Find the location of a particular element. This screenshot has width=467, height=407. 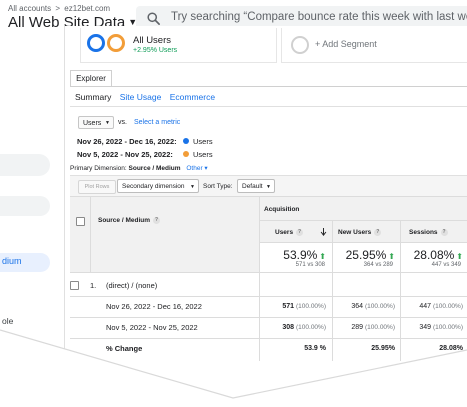

subtab-bar: Summary Site Usage Ecommerce is located at coordinates (148, 97).